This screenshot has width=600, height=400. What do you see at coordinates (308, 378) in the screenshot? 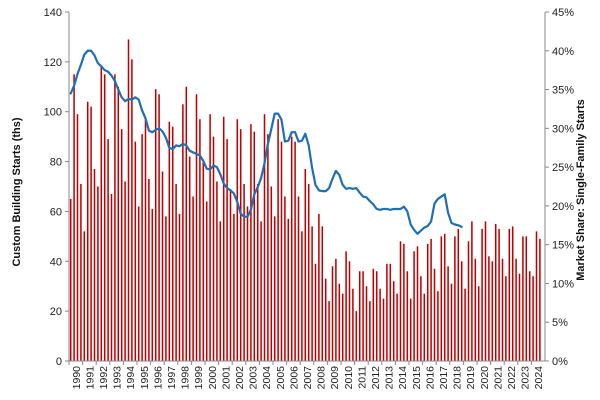
I see `x-tick-label: 2007` at bounding box center [308, 378].